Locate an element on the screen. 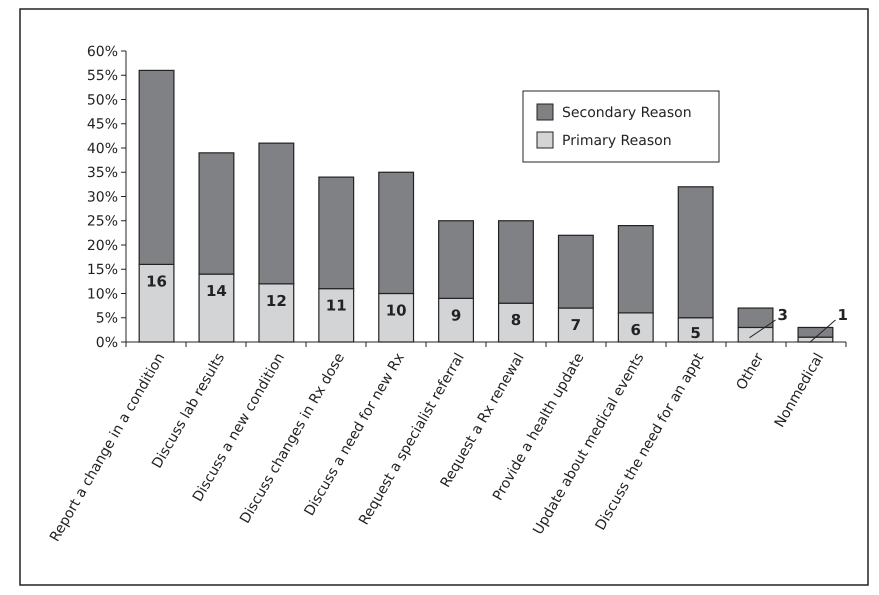 This screenshot has height=595, width=879. y-tick-label: 60% is located at coordinates (102, 52).